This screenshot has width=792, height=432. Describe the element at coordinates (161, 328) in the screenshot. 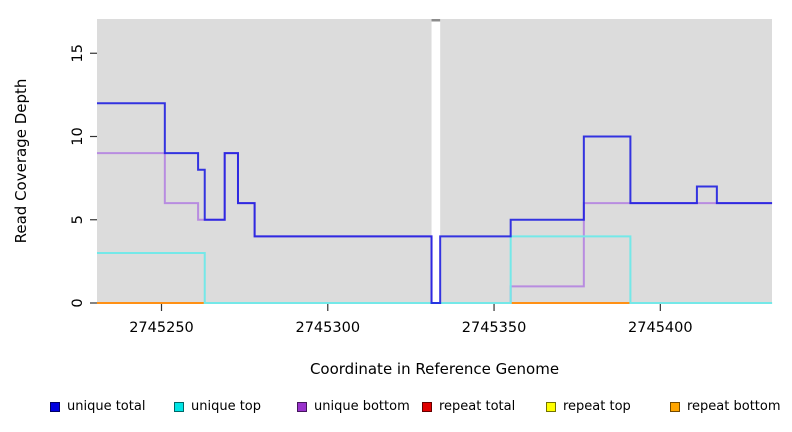

I see `x-tick-label: 2745250` at that location.